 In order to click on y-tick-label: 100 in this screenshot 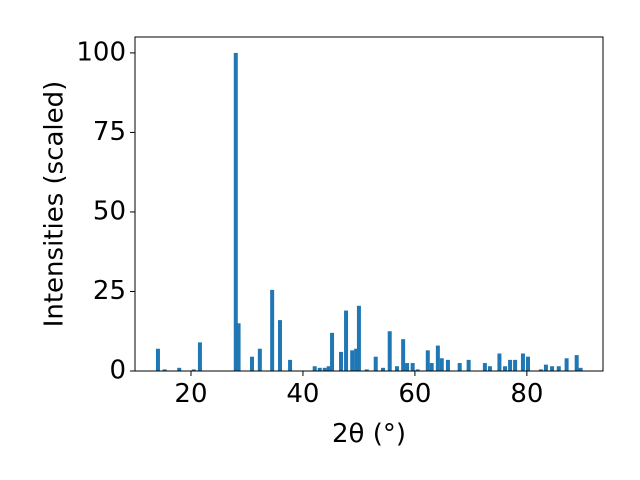, I will do `click(101, 52)`.